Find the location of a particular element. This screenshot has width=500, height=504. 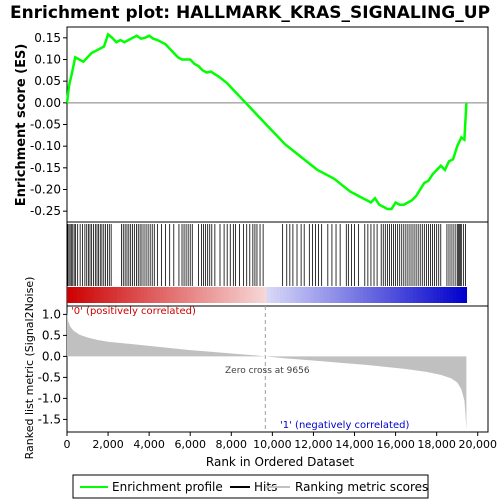

ranked-y-tick-label: -1.5 is located at coordinates (49, 419).